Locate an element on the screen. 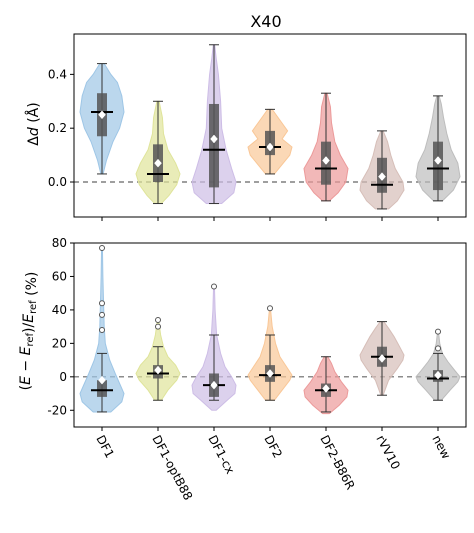 The image size is (474, 533). category-labels: DF1 DF1-optB88 DF1-cx DF2 DF2-B86R rVV10 new is located at coordinates (273, 468).